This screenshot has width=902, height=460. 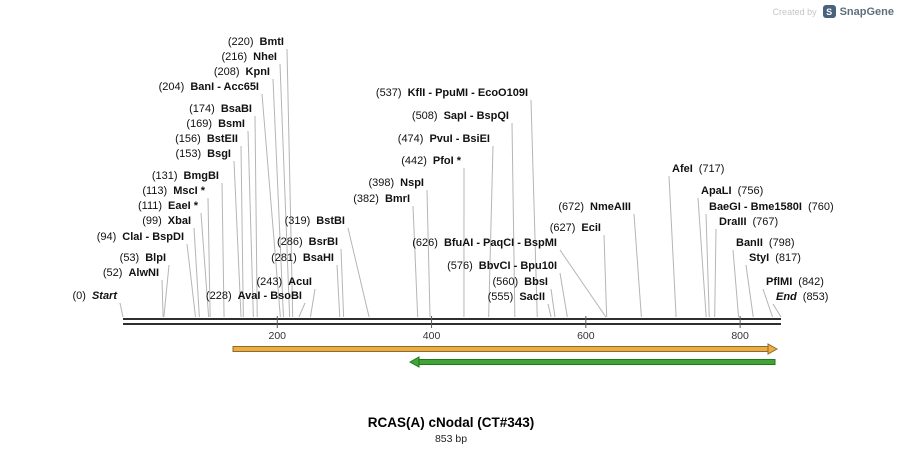 I want to click on site-label-ClaI-BspDI: (94) ClaI - BspDI, so click(x=140, y=237).